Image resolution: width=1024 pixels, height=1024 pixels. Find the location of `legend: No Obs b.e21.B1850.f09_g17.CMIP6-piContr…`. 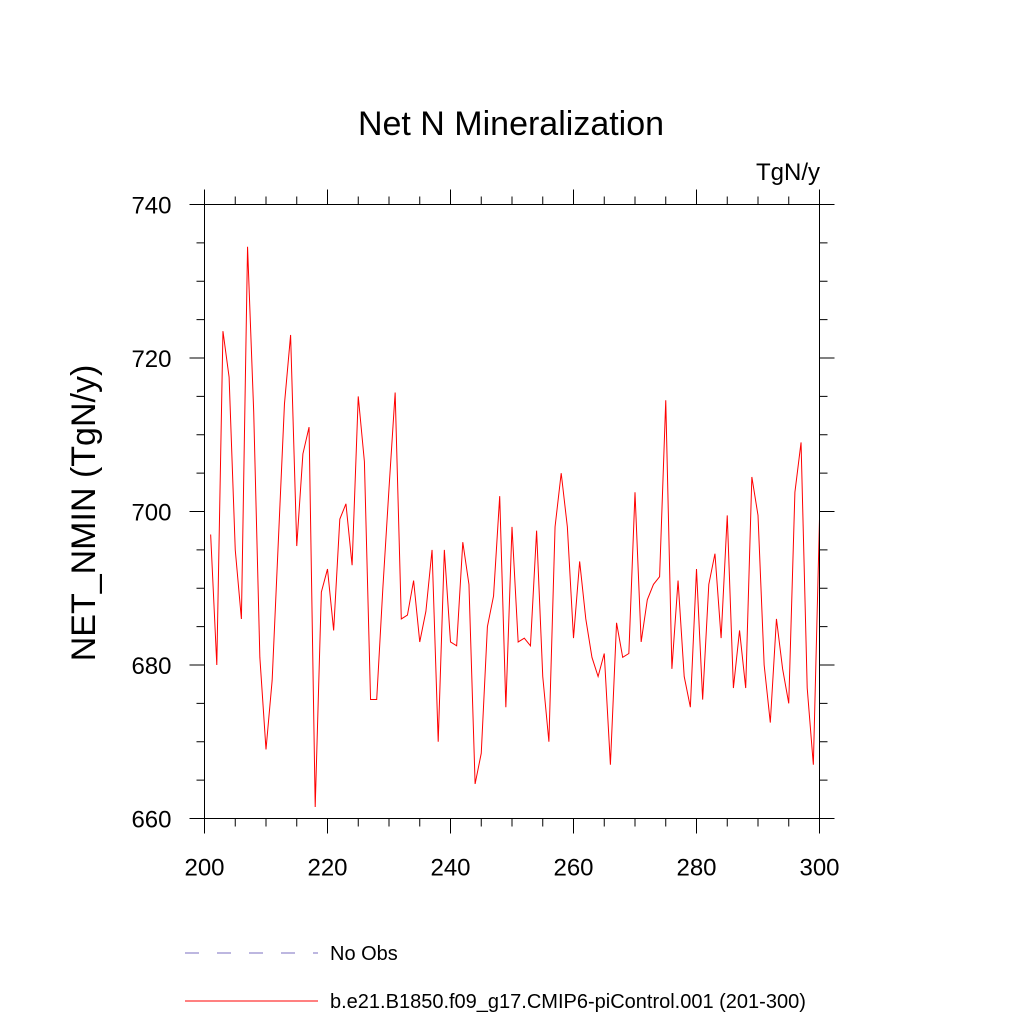

legend: No Obs b.e21.B1850.f09_g17.CMIP6-piContr… is located at coordinates (495, 978).